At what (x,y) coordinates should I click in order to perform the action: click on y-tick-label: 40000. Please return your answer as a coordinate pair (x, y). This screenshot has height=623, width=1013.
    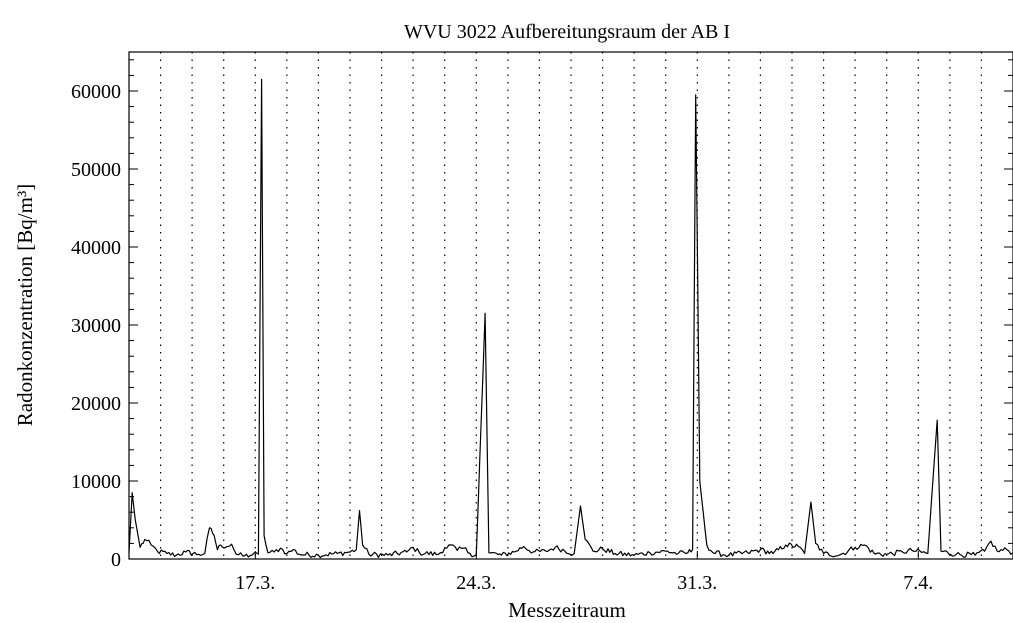
    Looking at the image, I should click on (96, 248).